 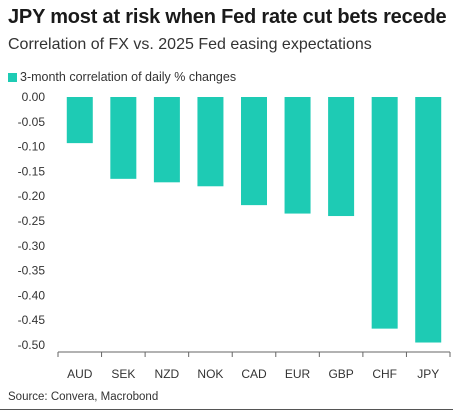 I want to click on legend: 3-month correlation of daily % changes, so click(x=122, y=77).